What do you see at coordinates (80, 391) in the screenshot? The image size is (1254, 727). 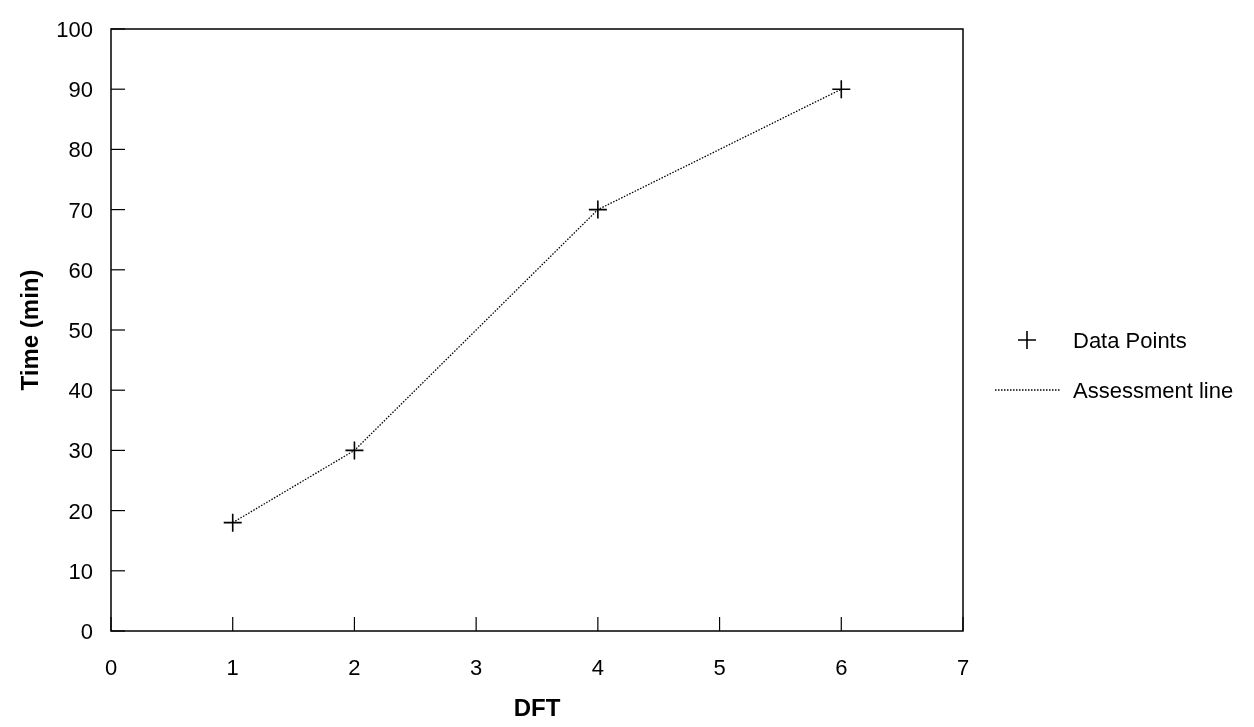 I see `y-tick-label: 40` at bounding box center [80, 391].